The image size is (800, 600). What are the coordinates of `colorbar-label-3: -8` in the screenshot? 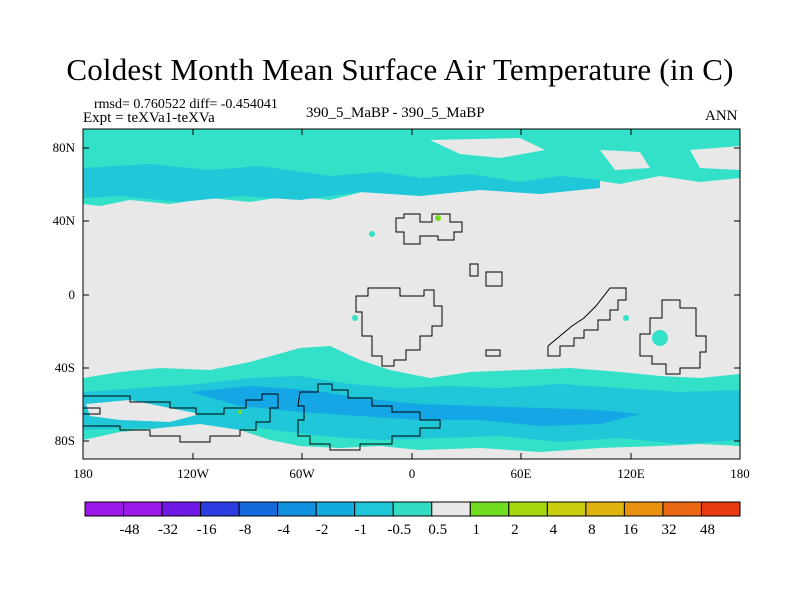 It's located at (245, 530).